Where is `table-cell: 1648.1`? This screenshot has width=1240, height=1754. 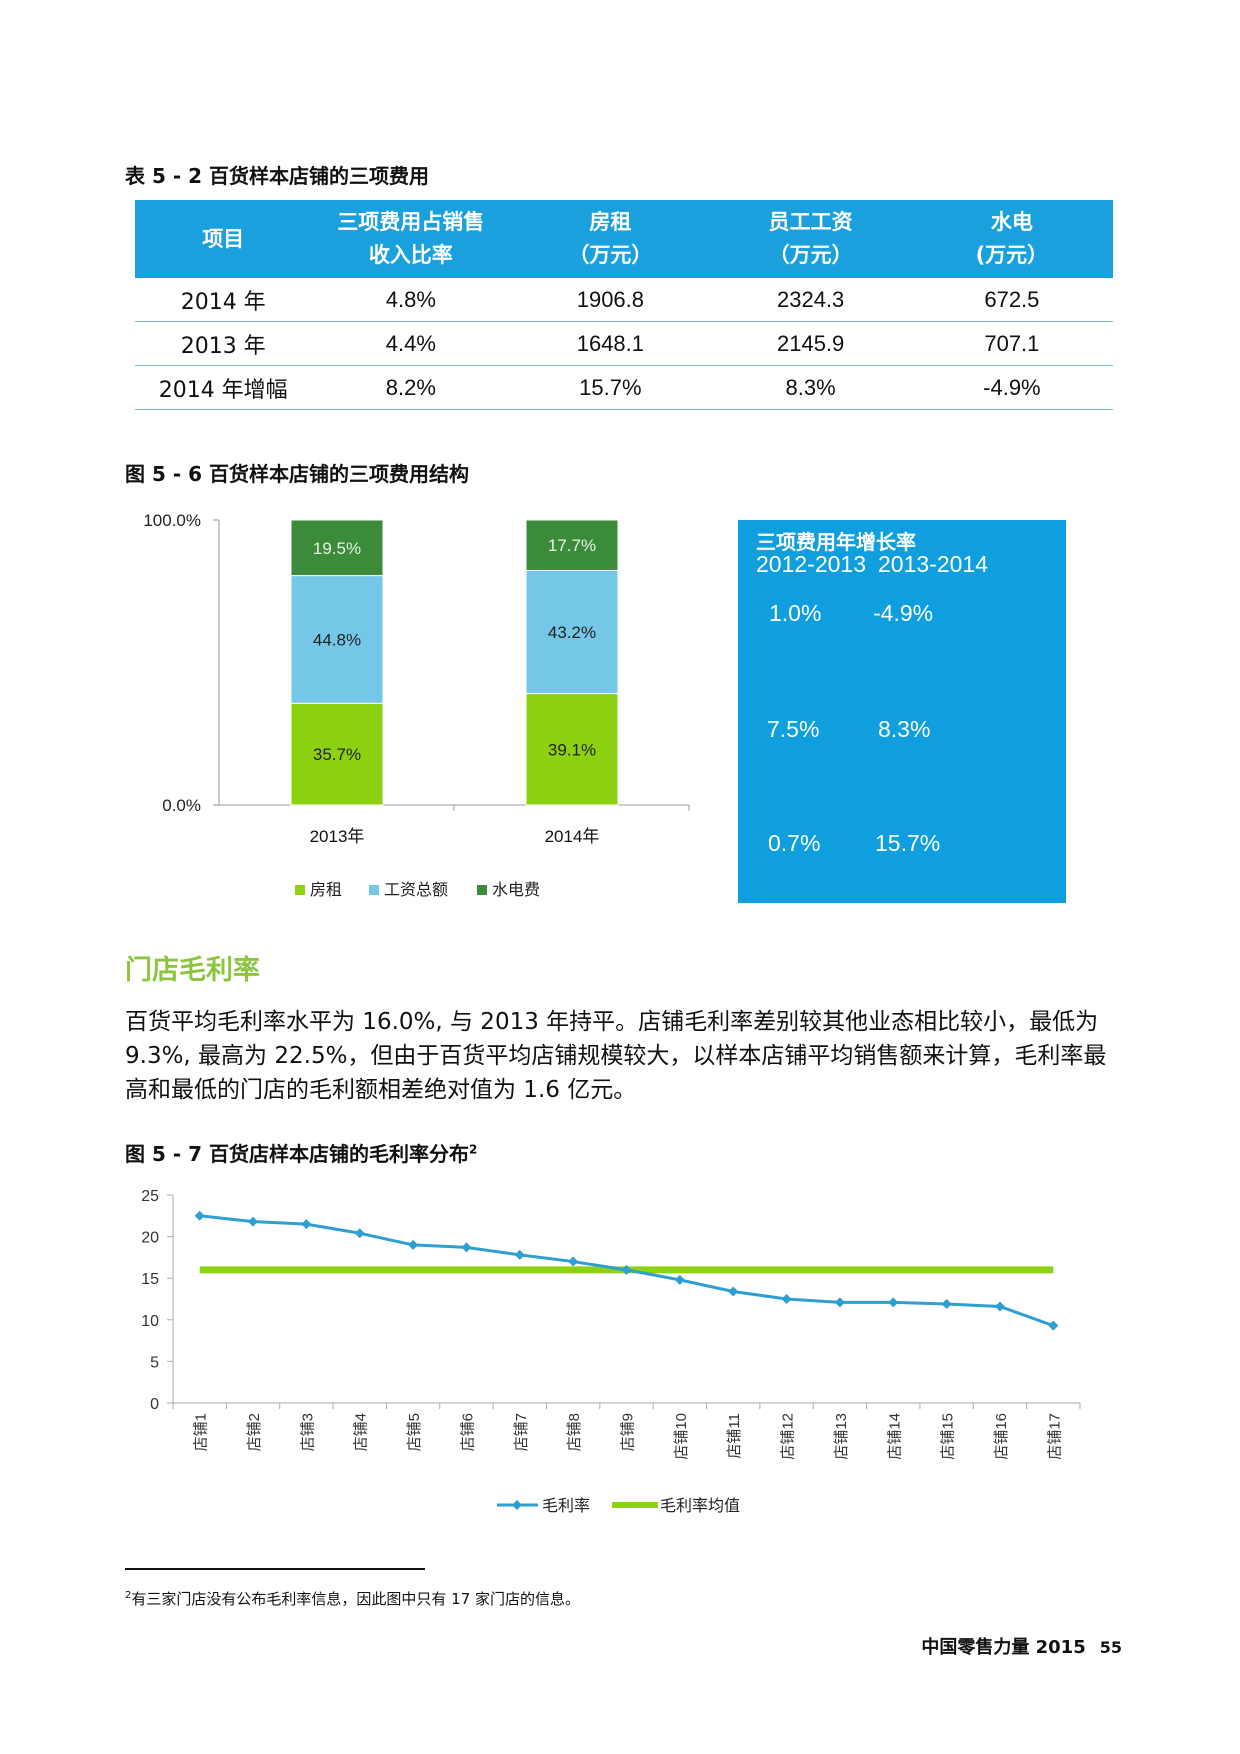
table-cell: 1648.1 is located at coordinates (610, 343).